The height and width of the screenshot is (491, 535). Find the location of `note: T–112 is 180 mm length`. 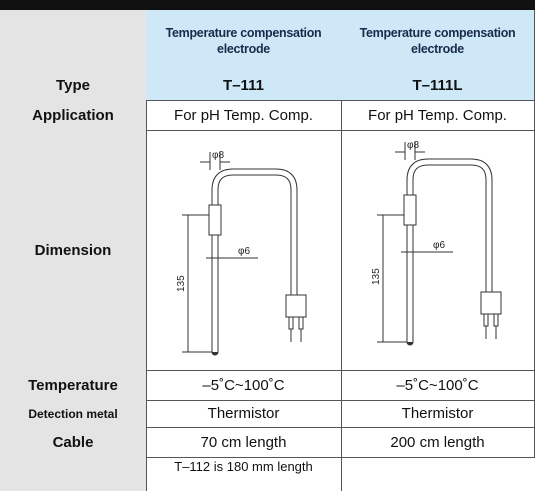

note: T–112 is 180 mm length is located at coordinates (244, 474).